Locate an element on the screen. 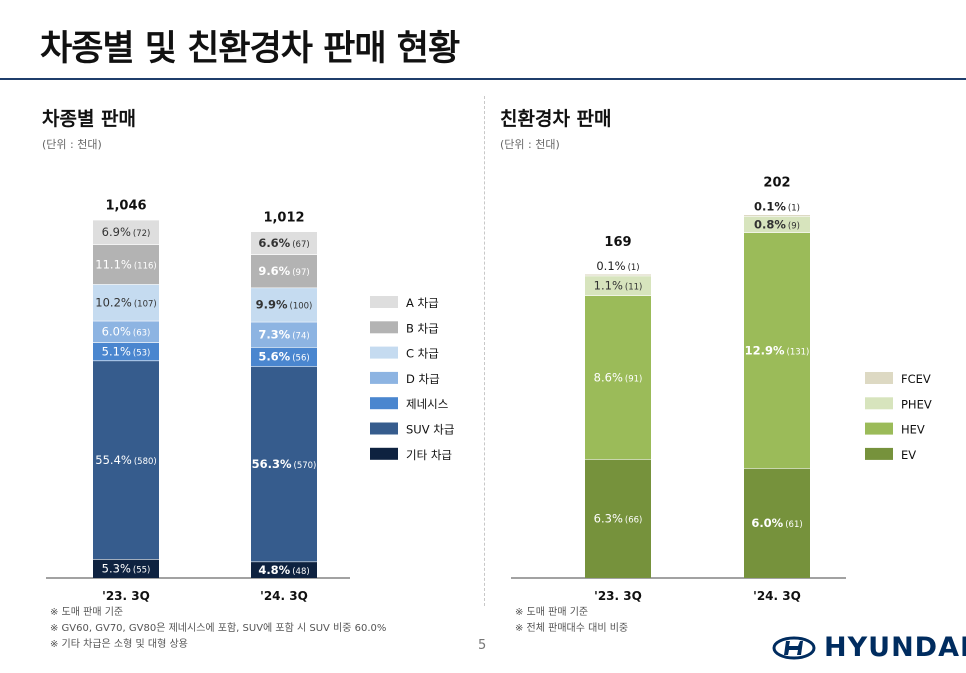 This screenshot has height=673, width=966. page-title: 차종별 및 친환경차 판매 현황 is located at coordinates (250, 49).